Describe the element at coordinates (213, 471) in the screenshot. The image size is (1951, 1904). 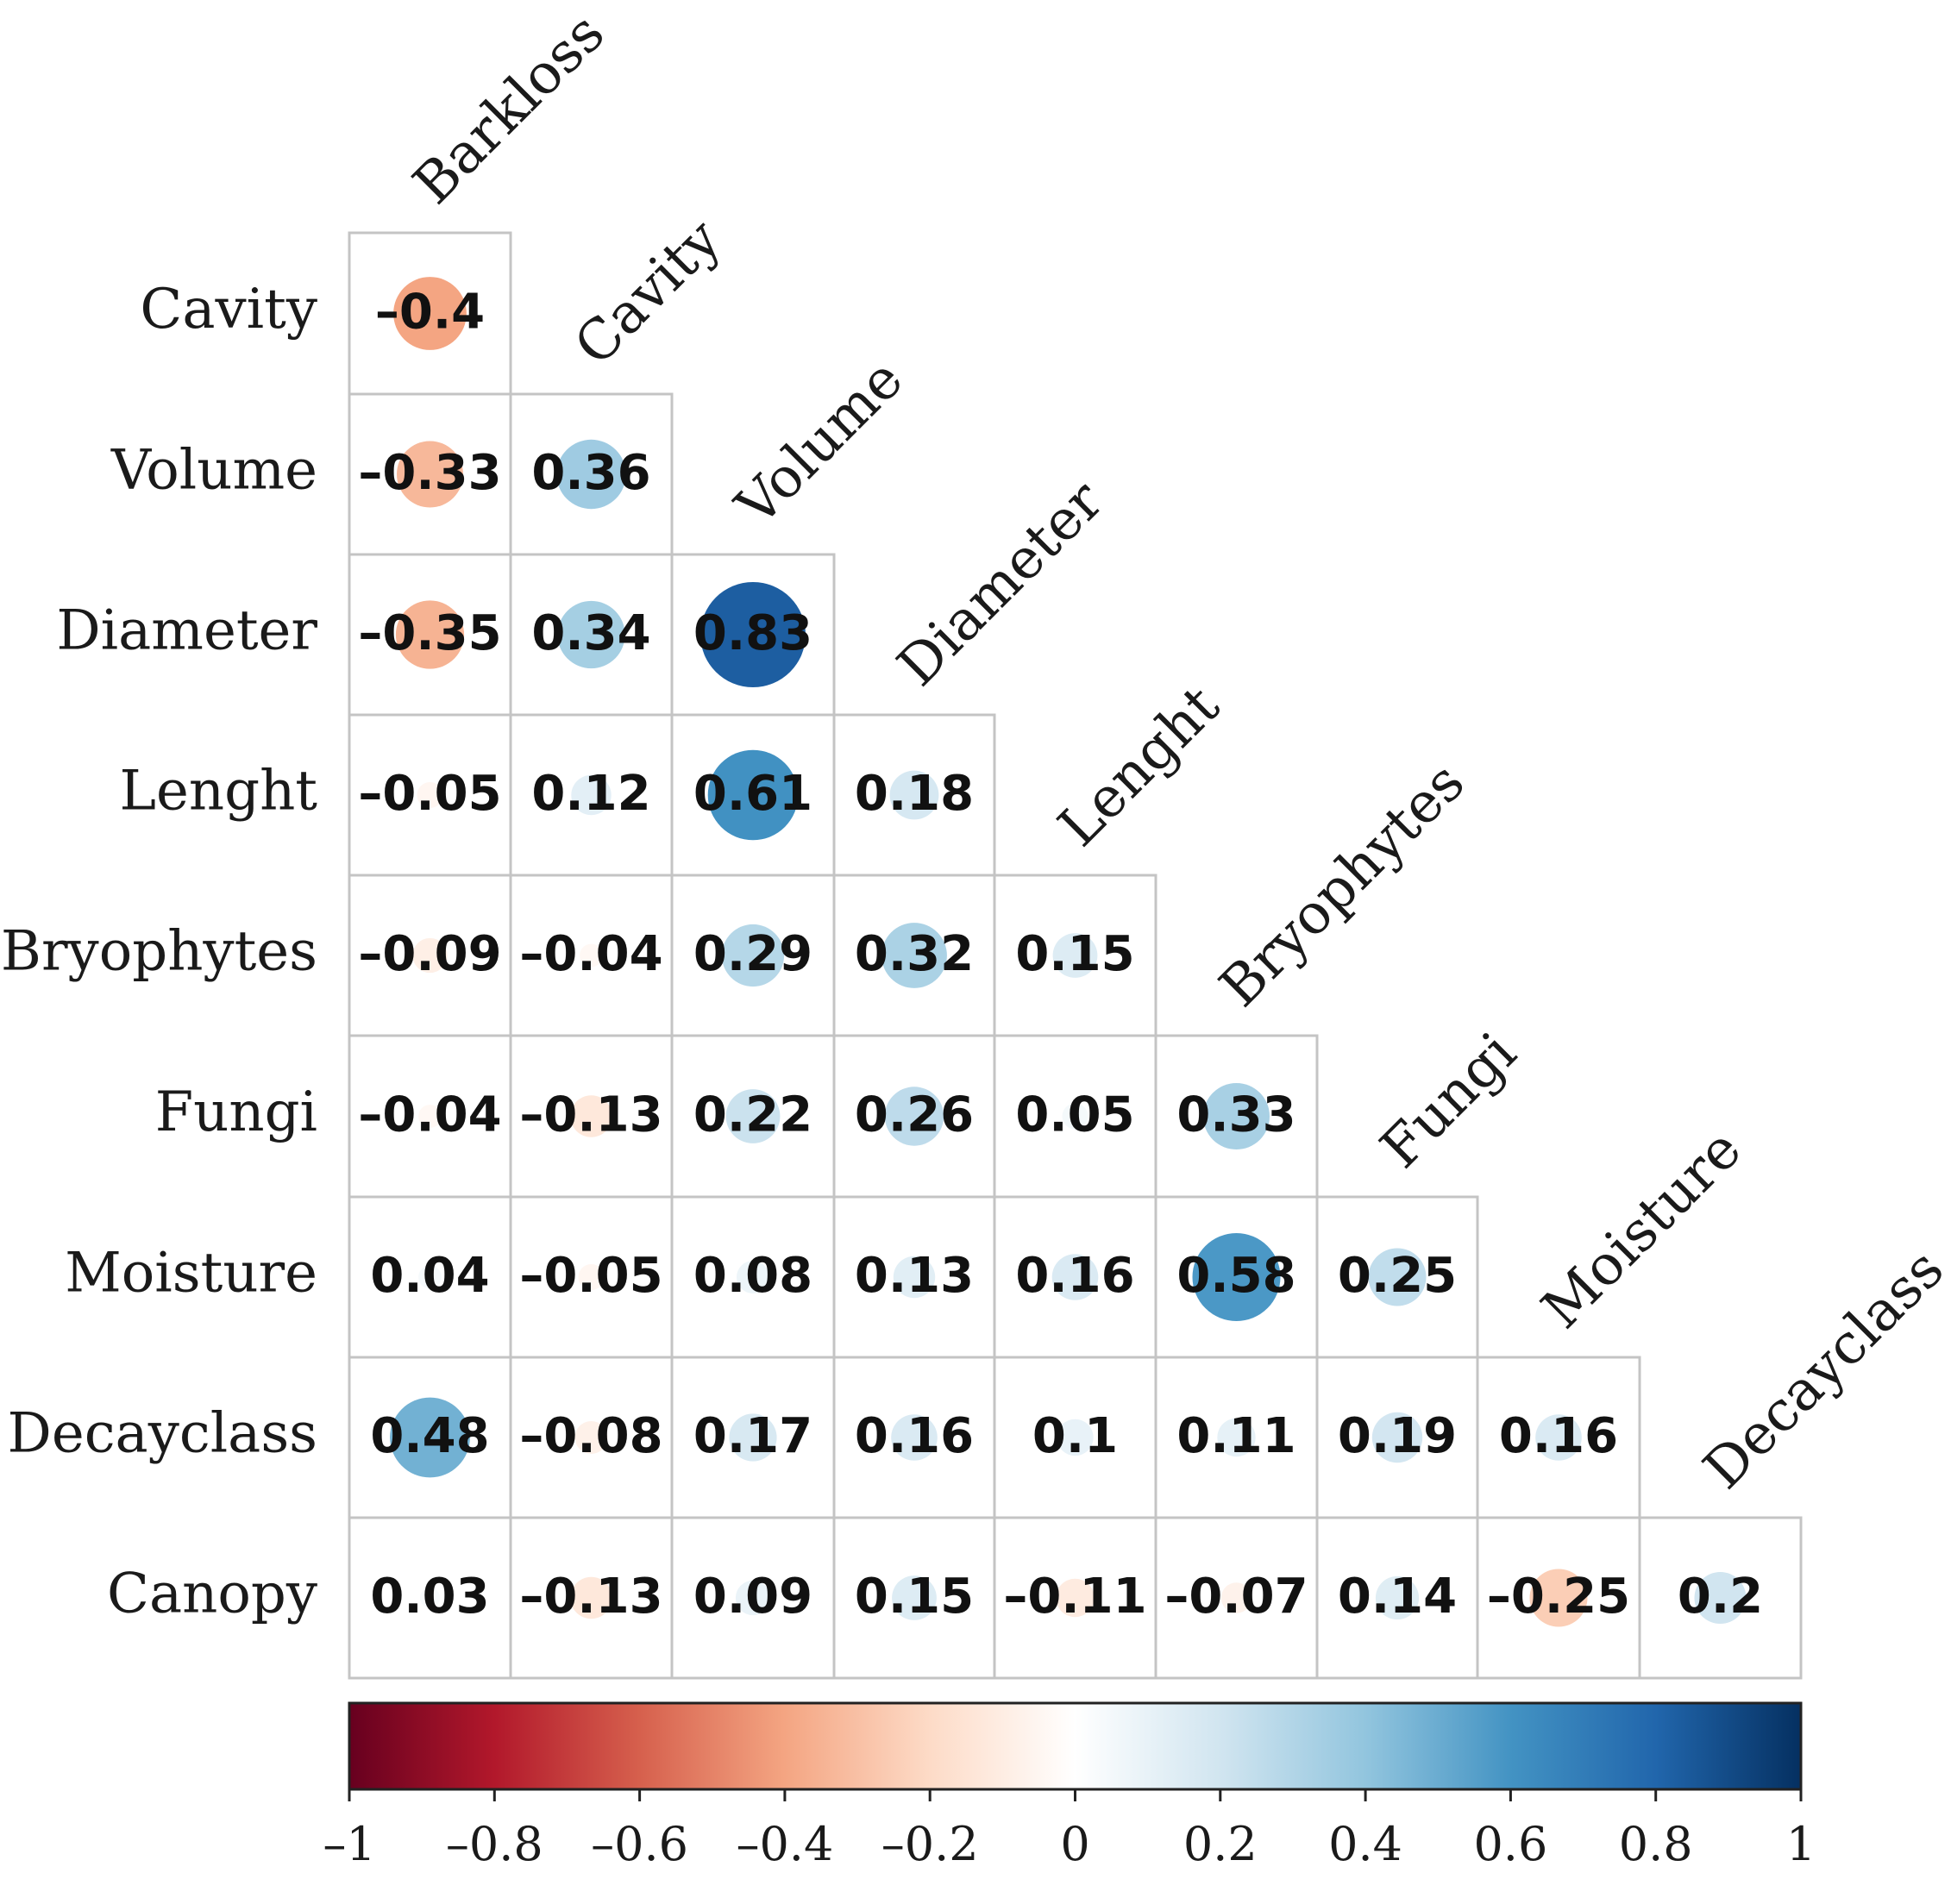
I see `row-label: Volume` at that location.